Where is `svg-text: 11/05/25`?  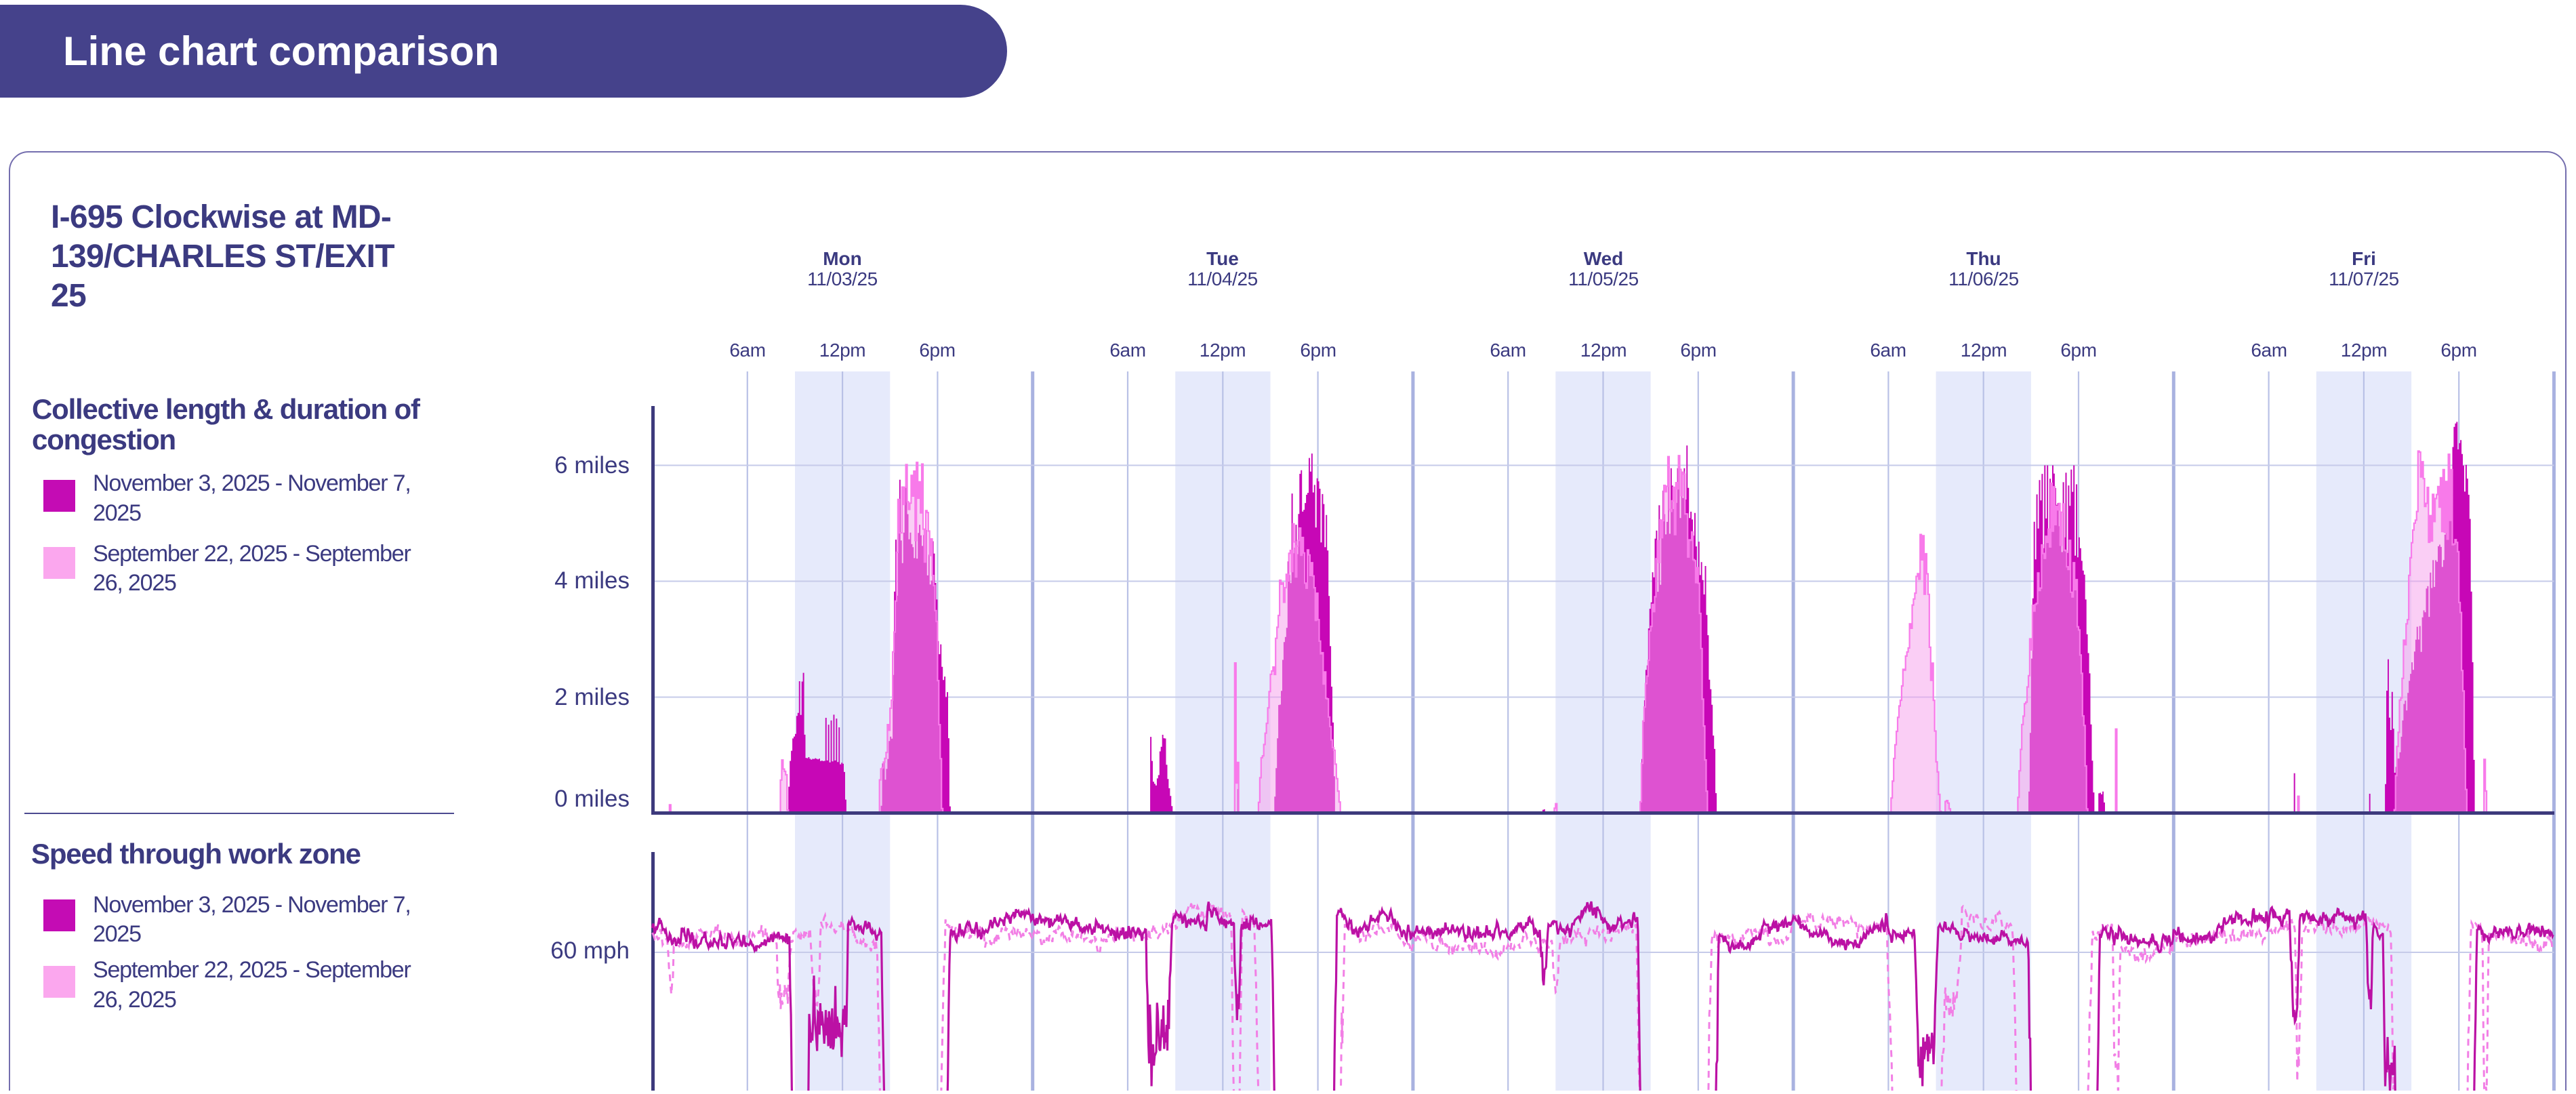 svg-text: 11/05/25 is located at coordinates (1604, 278).